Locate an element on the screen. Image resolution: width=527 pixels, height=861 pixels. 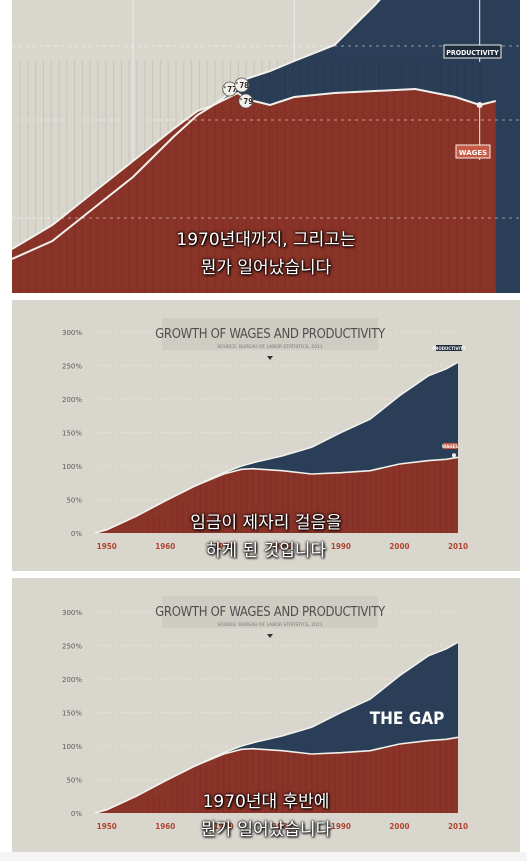
year-marker-label: '79 is located at coordinates (246, 101).